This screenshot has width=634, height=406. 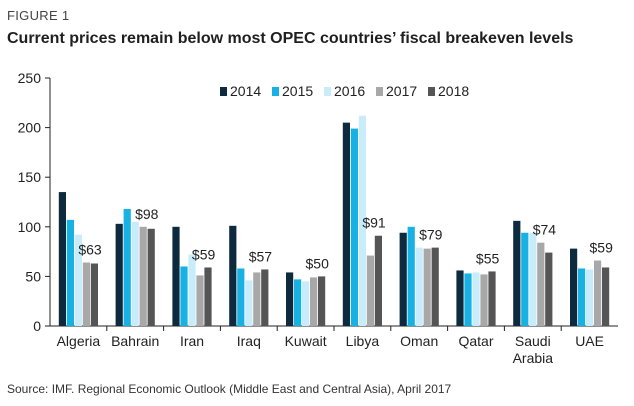 What do you see at coordinates (184, 296) in the screenshot?
I see `bar-2015-iran` at bounding box center [184, 296].